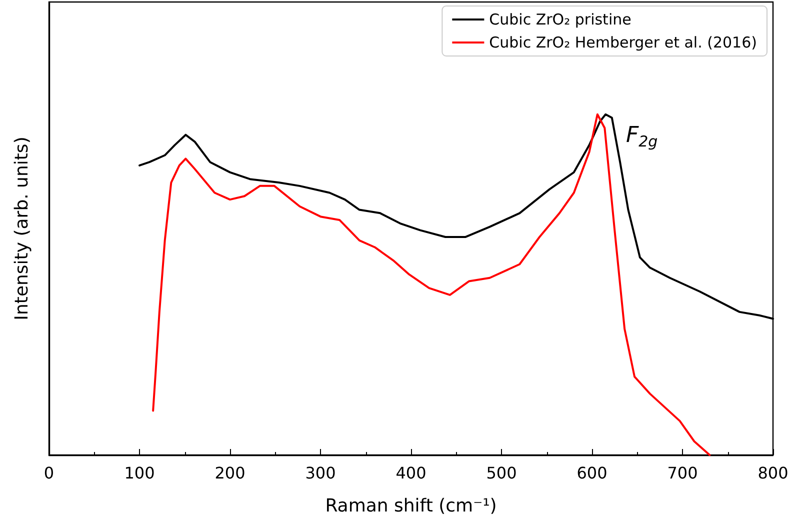 Image resolution: width=801 pixels, height=529 pixels. What do you see at coordinates (411, 506) in the screenshot?
I see `x-axis-title: Raman shift (cm⁻¹)` at bounding box center [411, 506].